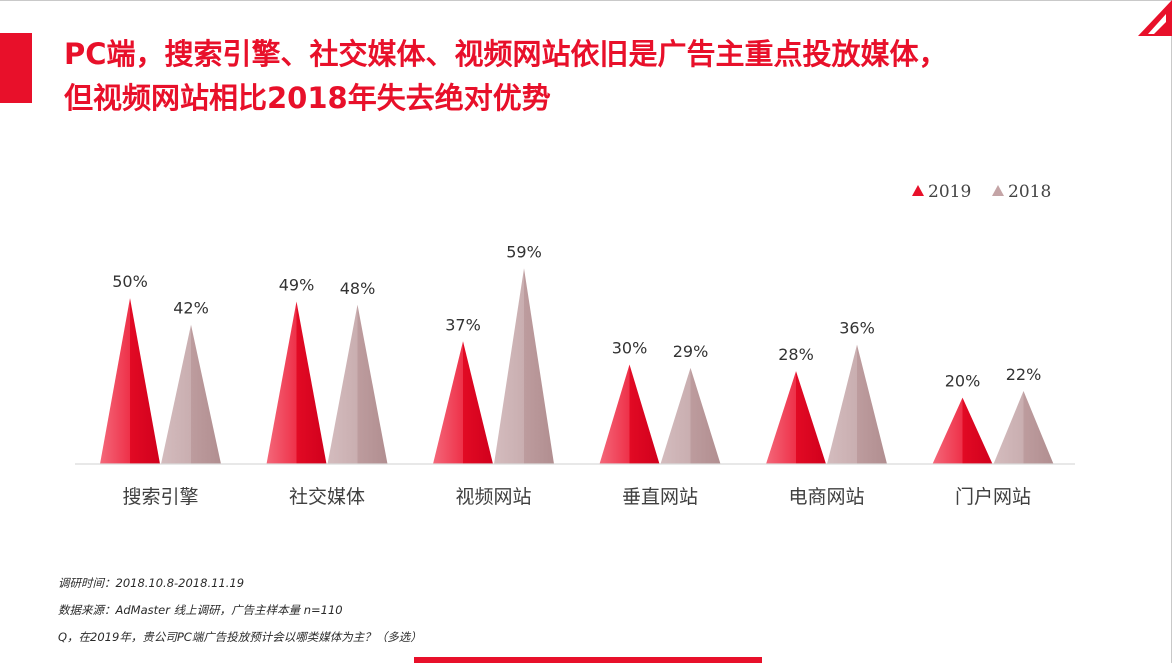  Describe the element at coordinates (660, 497) in the screenshot. I see `category-label-3: 垂直网站` at that location.